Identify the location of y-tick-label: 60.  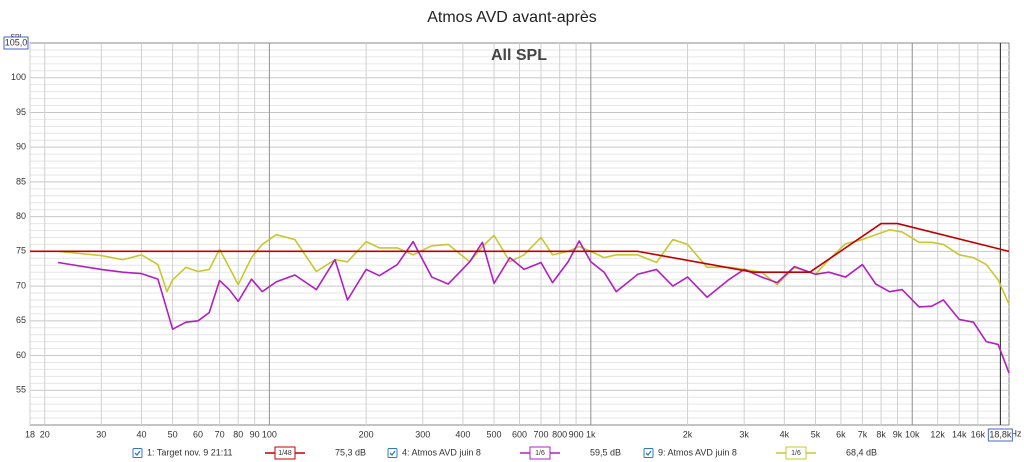
(21, 355).